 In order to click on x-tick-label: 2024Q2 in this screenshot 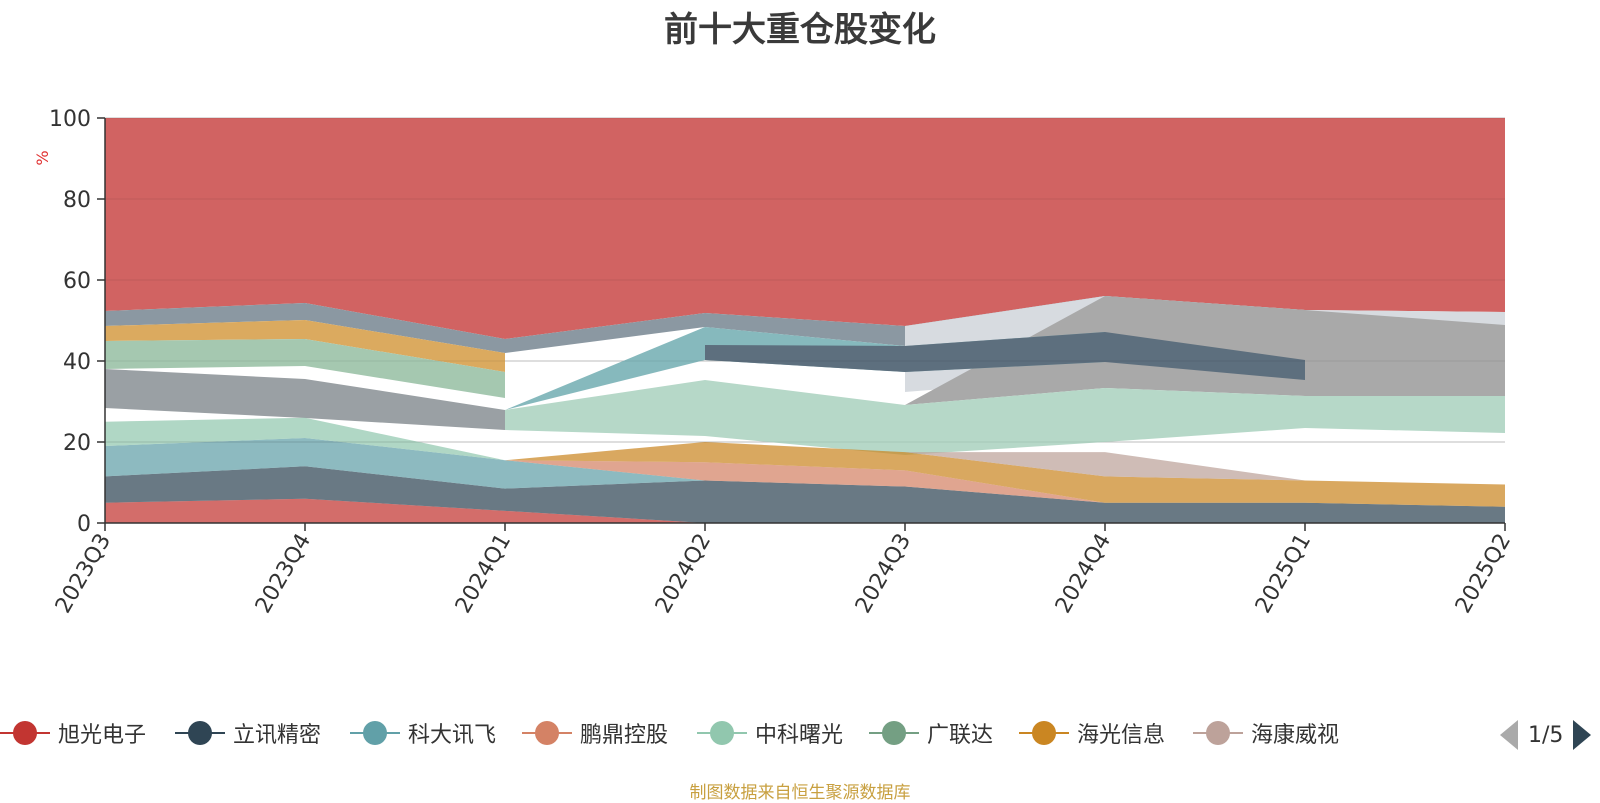, I will do `click(683, 574)`.